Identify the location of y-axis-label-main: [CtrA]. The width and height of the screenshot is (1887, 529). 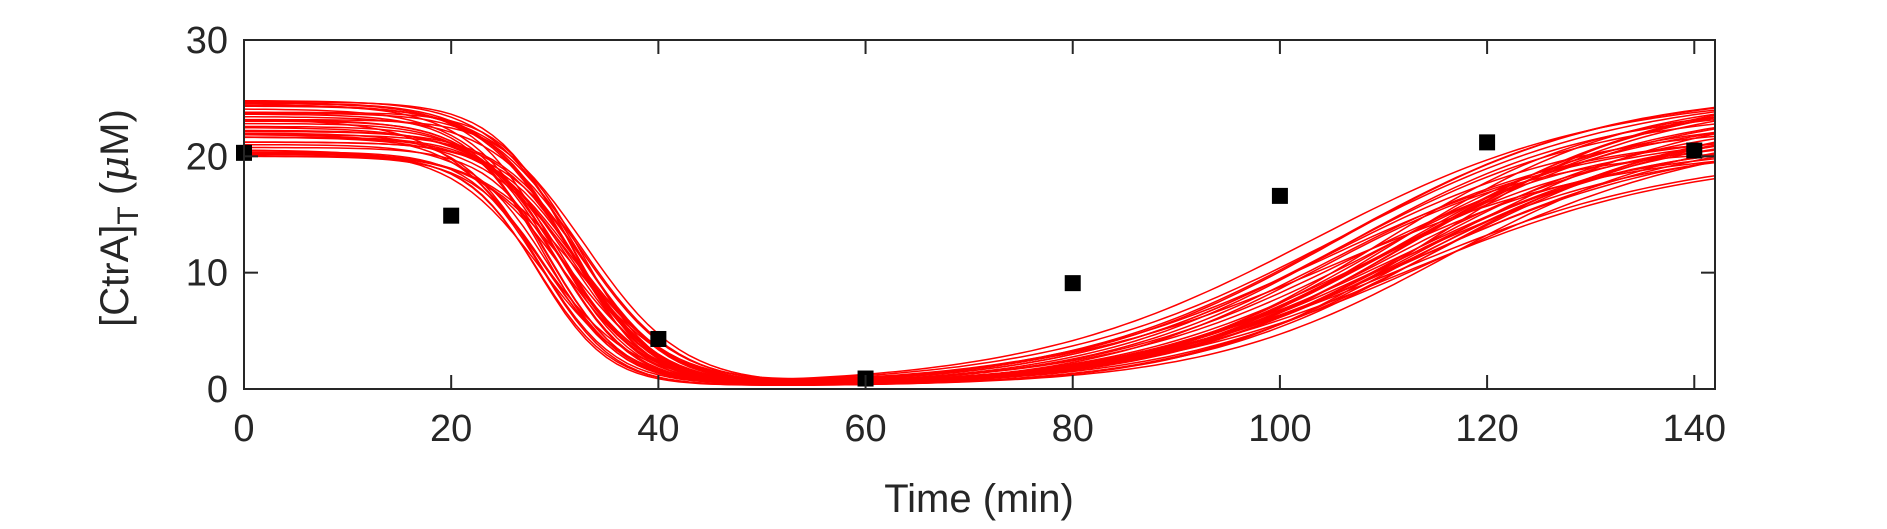
(115, 276).